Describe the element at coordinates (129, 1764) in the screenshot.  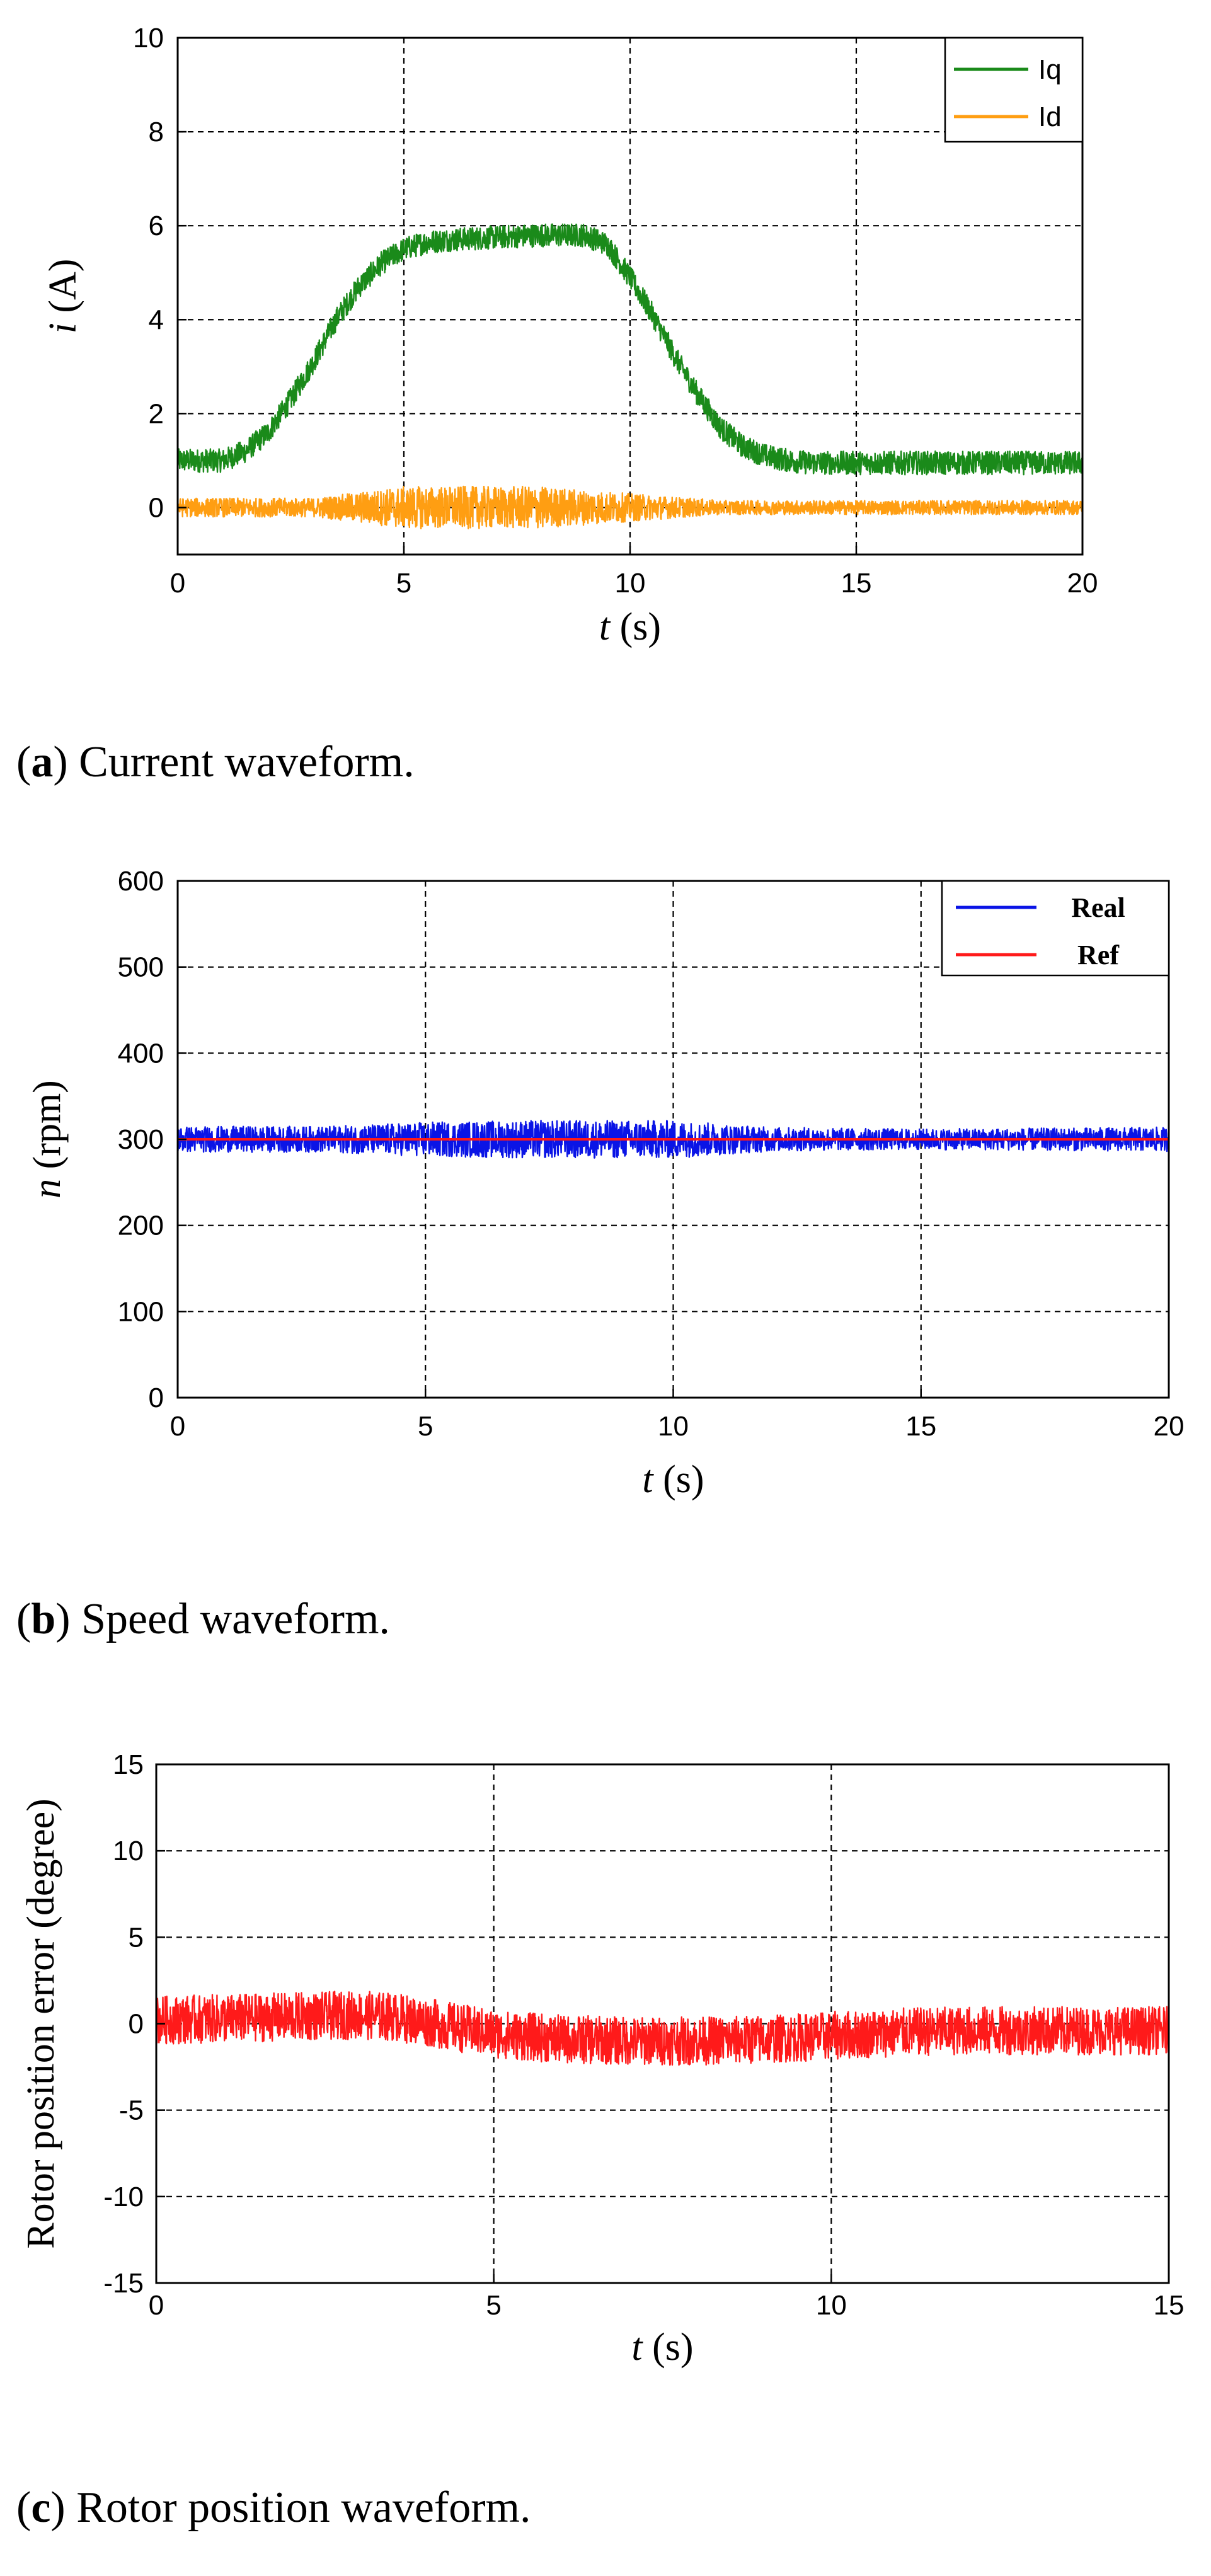
I see `y-tick-label: 15` at that location.